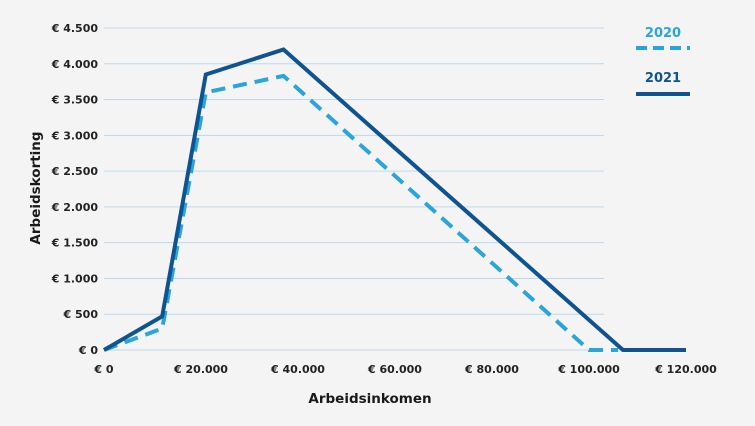  What do you see at coordinates (75, 100) in the screenshot?
I see `y-tick-label: € 3.500` at bounding box center [75, 100].